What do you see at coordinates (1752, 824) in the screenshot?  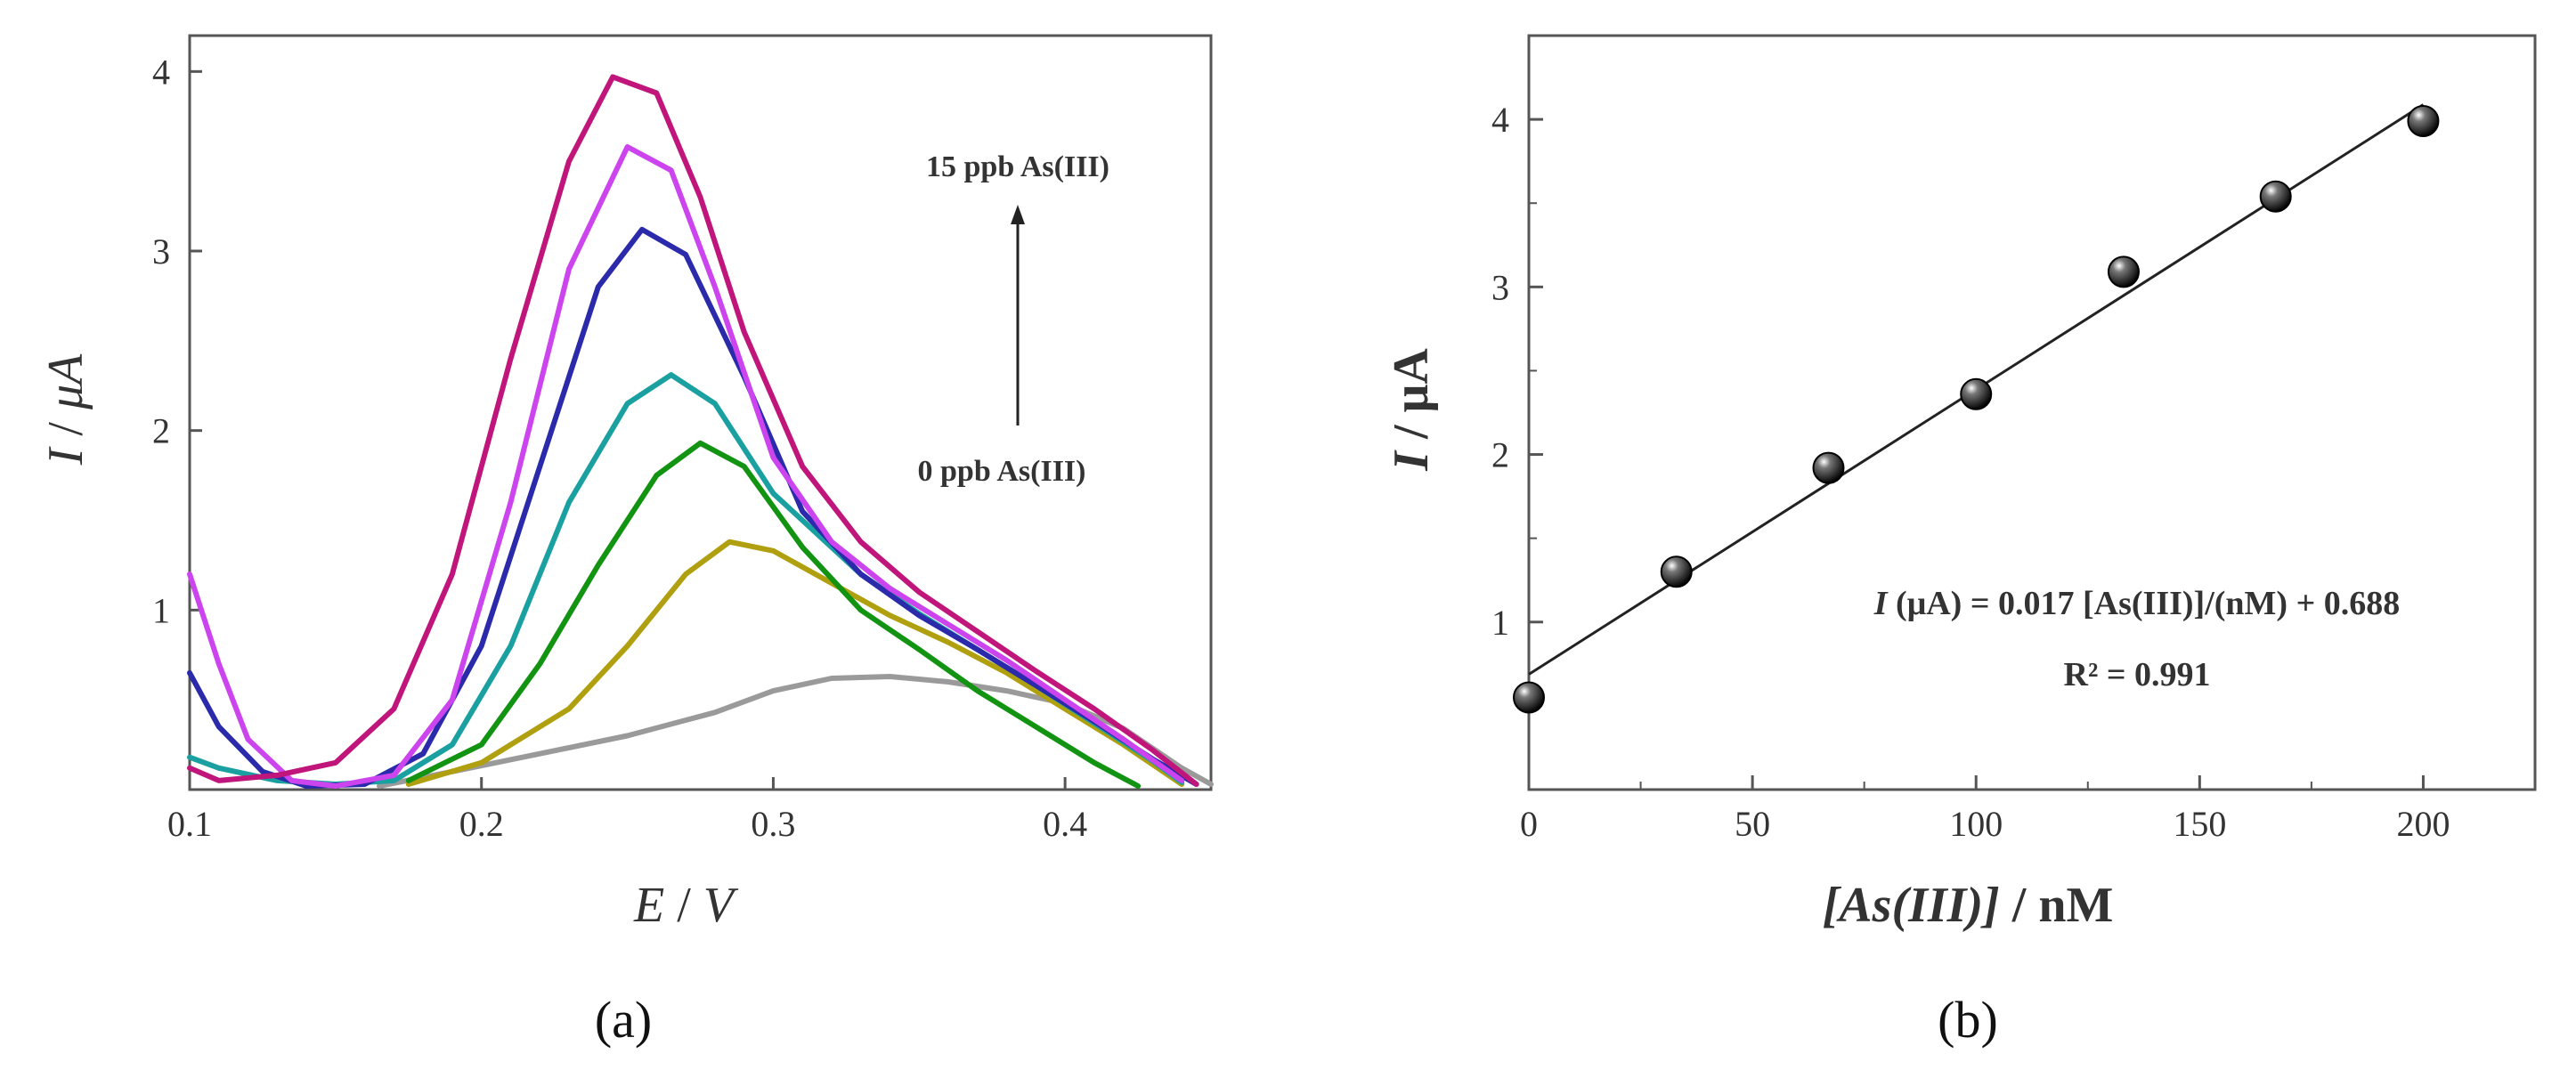 I see `x-tick-label-b: 50` at bounding box center [1752, 824].